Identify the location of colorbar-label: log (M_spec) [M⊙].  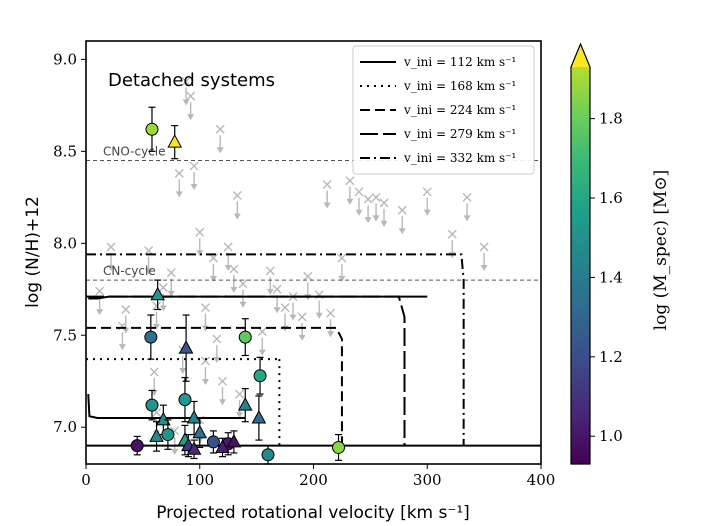
(661, 250).